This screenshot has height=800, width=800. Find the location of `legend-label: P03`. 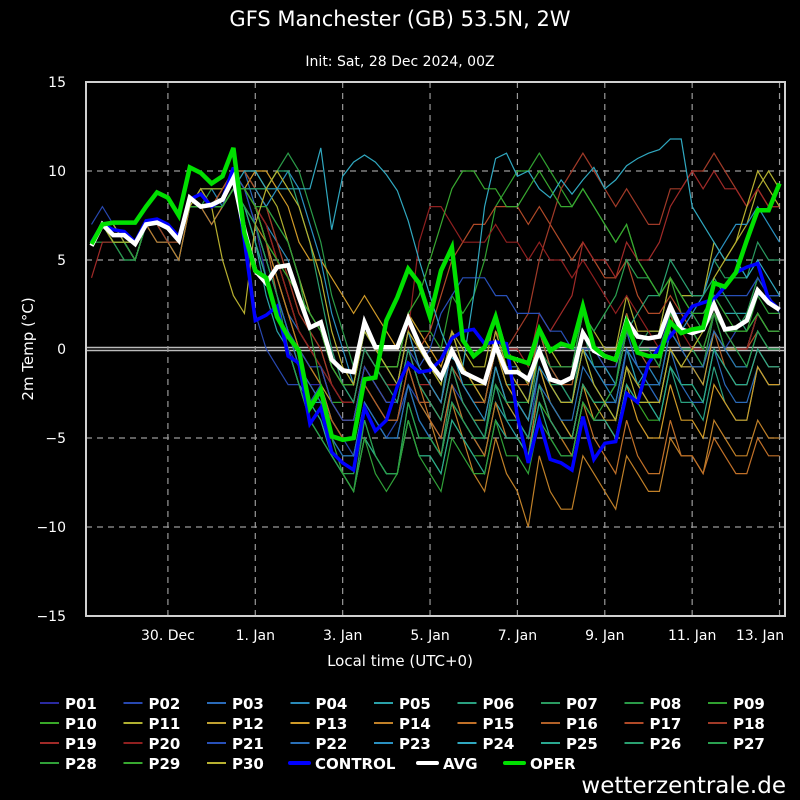

legend-label: P03 is located at coordinates (248, 704).